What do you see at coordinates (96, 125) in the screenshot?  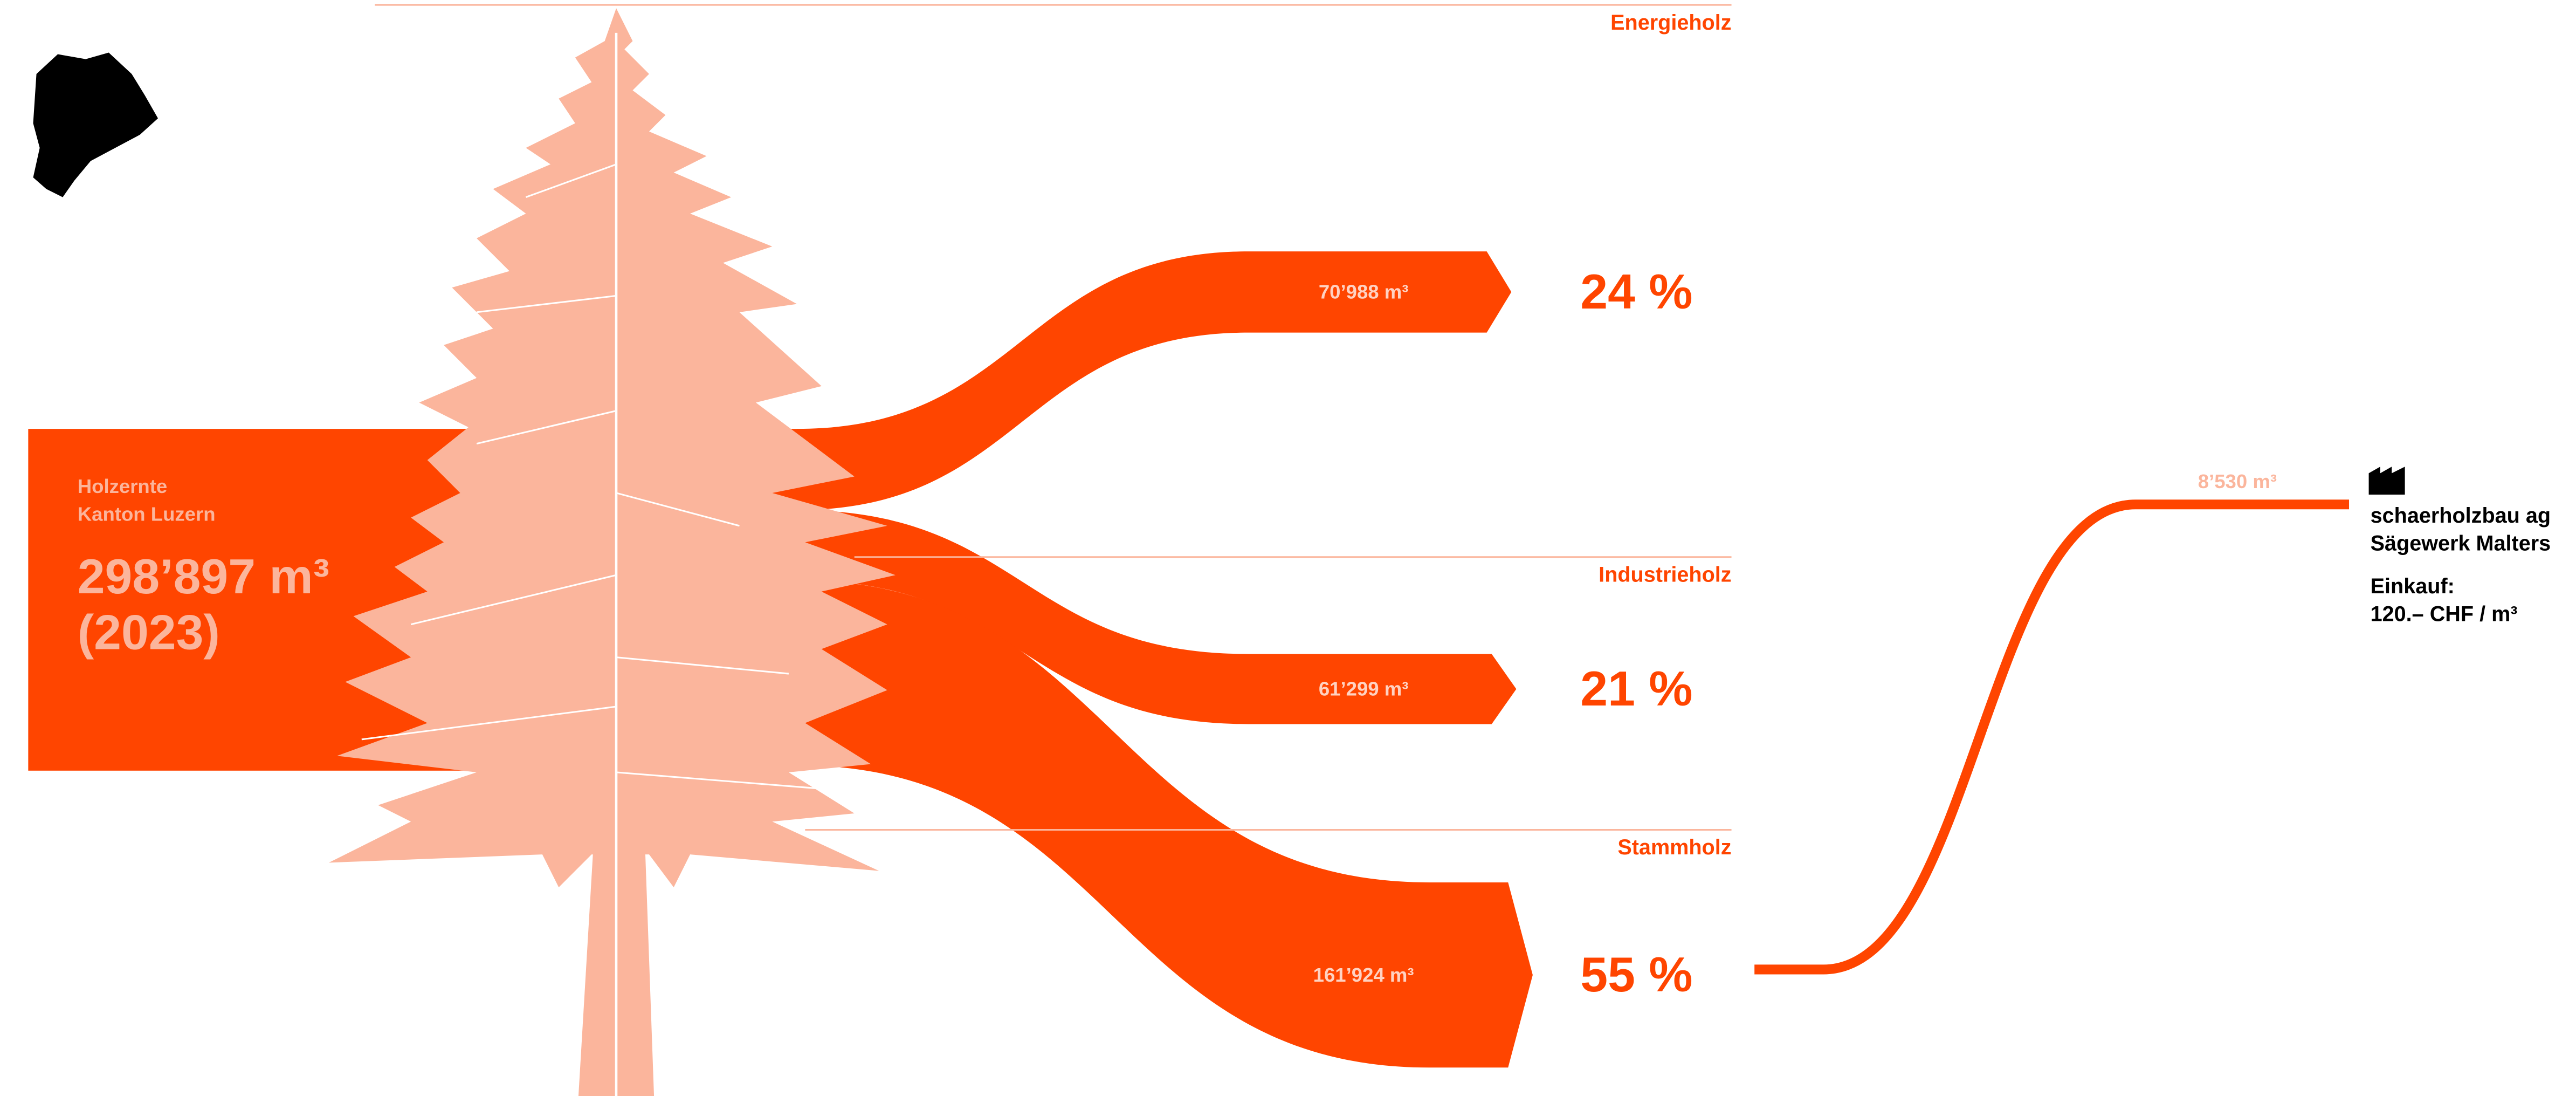 I see `map-icon` at bounding box center [96, 125].